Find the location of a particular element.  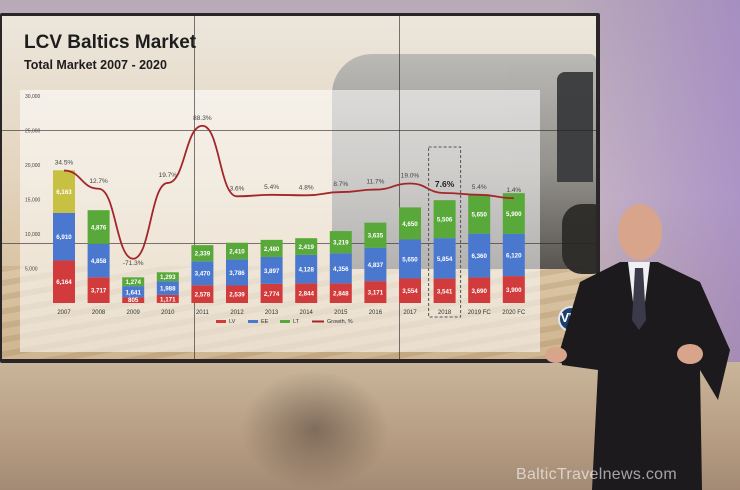

bar-value-label: 2,578 is located at coordinates (203, 295).